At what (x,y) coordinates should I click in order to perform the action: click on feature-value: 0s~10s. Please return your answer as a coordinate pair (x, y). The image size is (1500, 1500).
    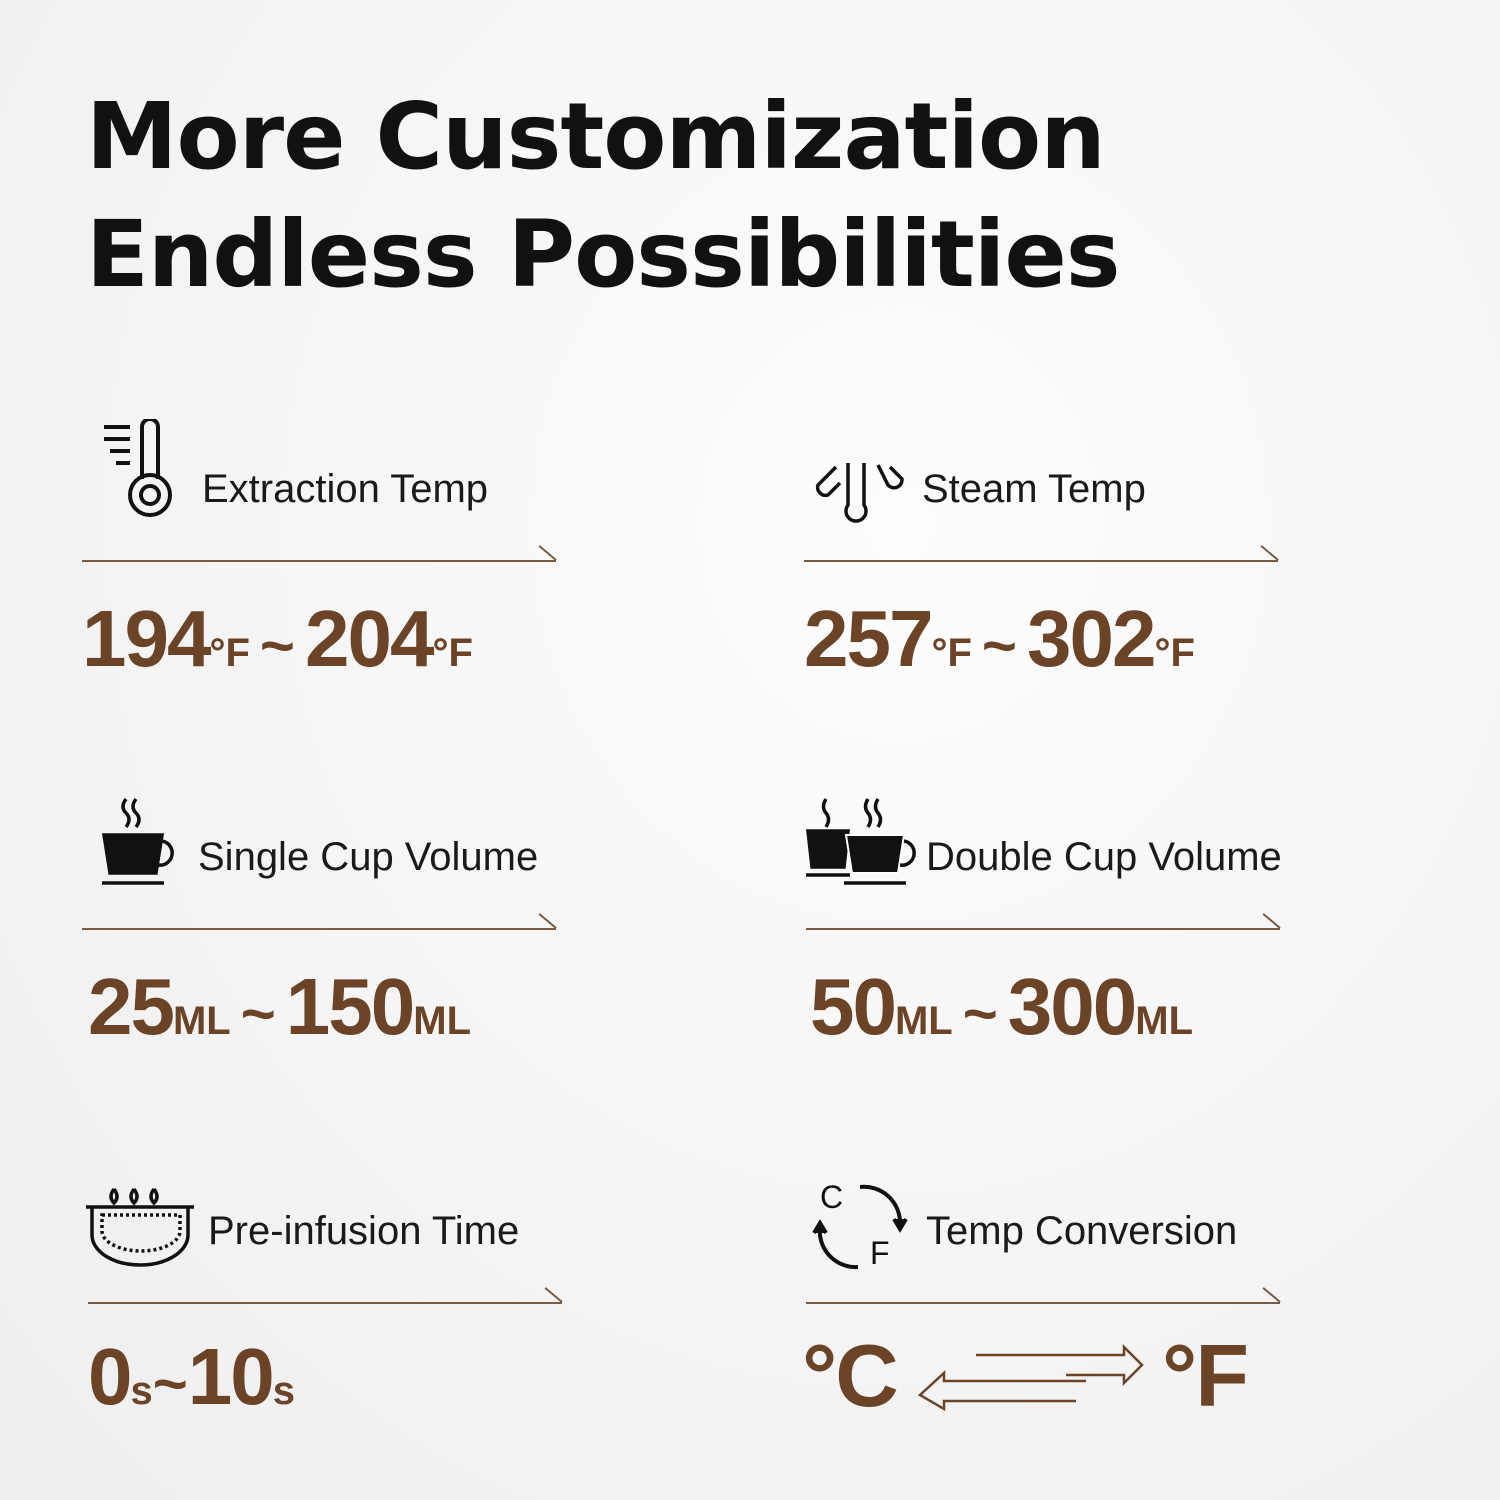
    Looking at the image, I should click on (191, 1377).